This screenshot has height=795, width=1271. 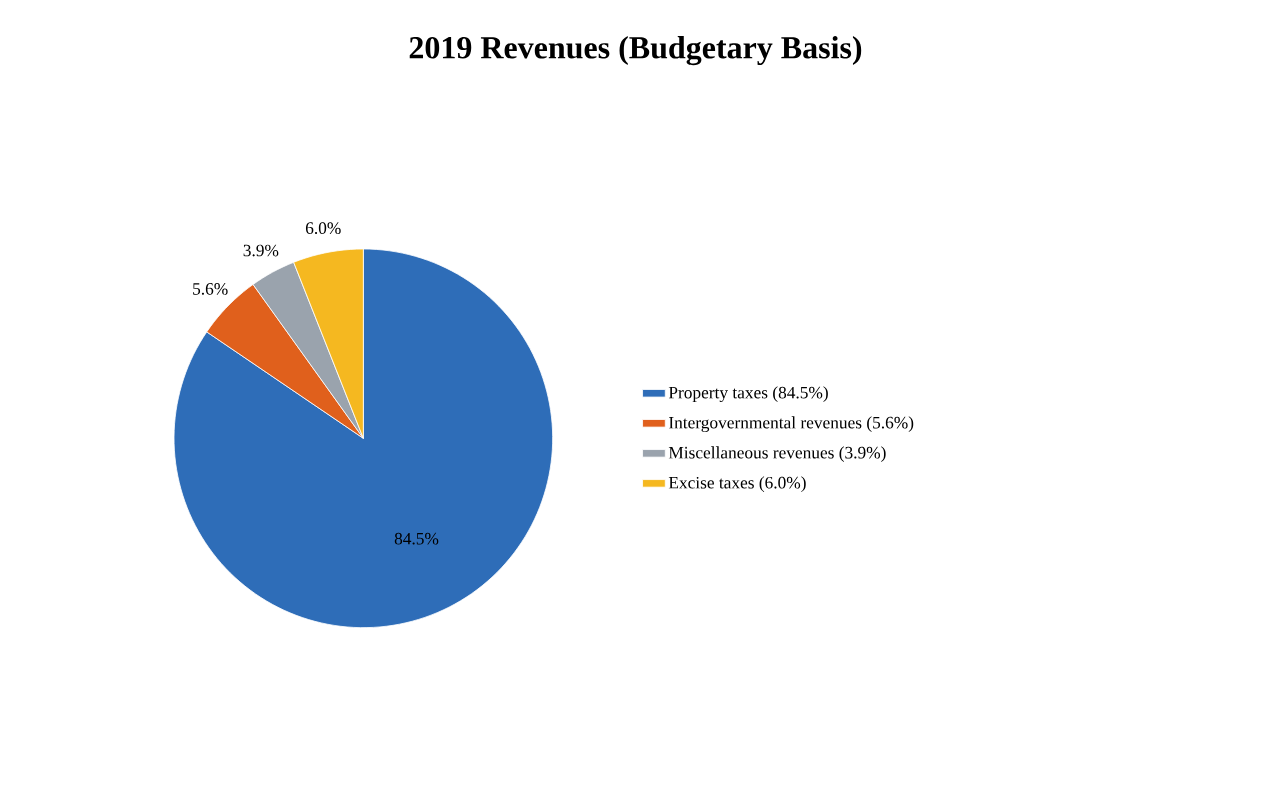 I want to click on legend-label: Excise taxes (6.0%), so click(x=737, y=484).